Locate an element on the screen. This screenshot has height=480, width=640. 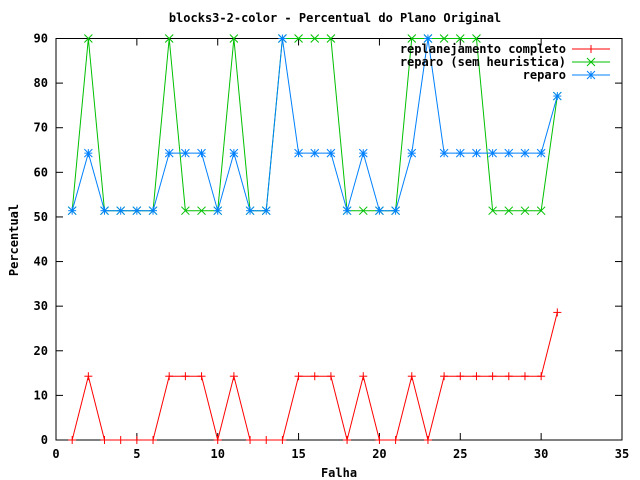
x-tick-label: 30 is located at coordinates (541, 454).